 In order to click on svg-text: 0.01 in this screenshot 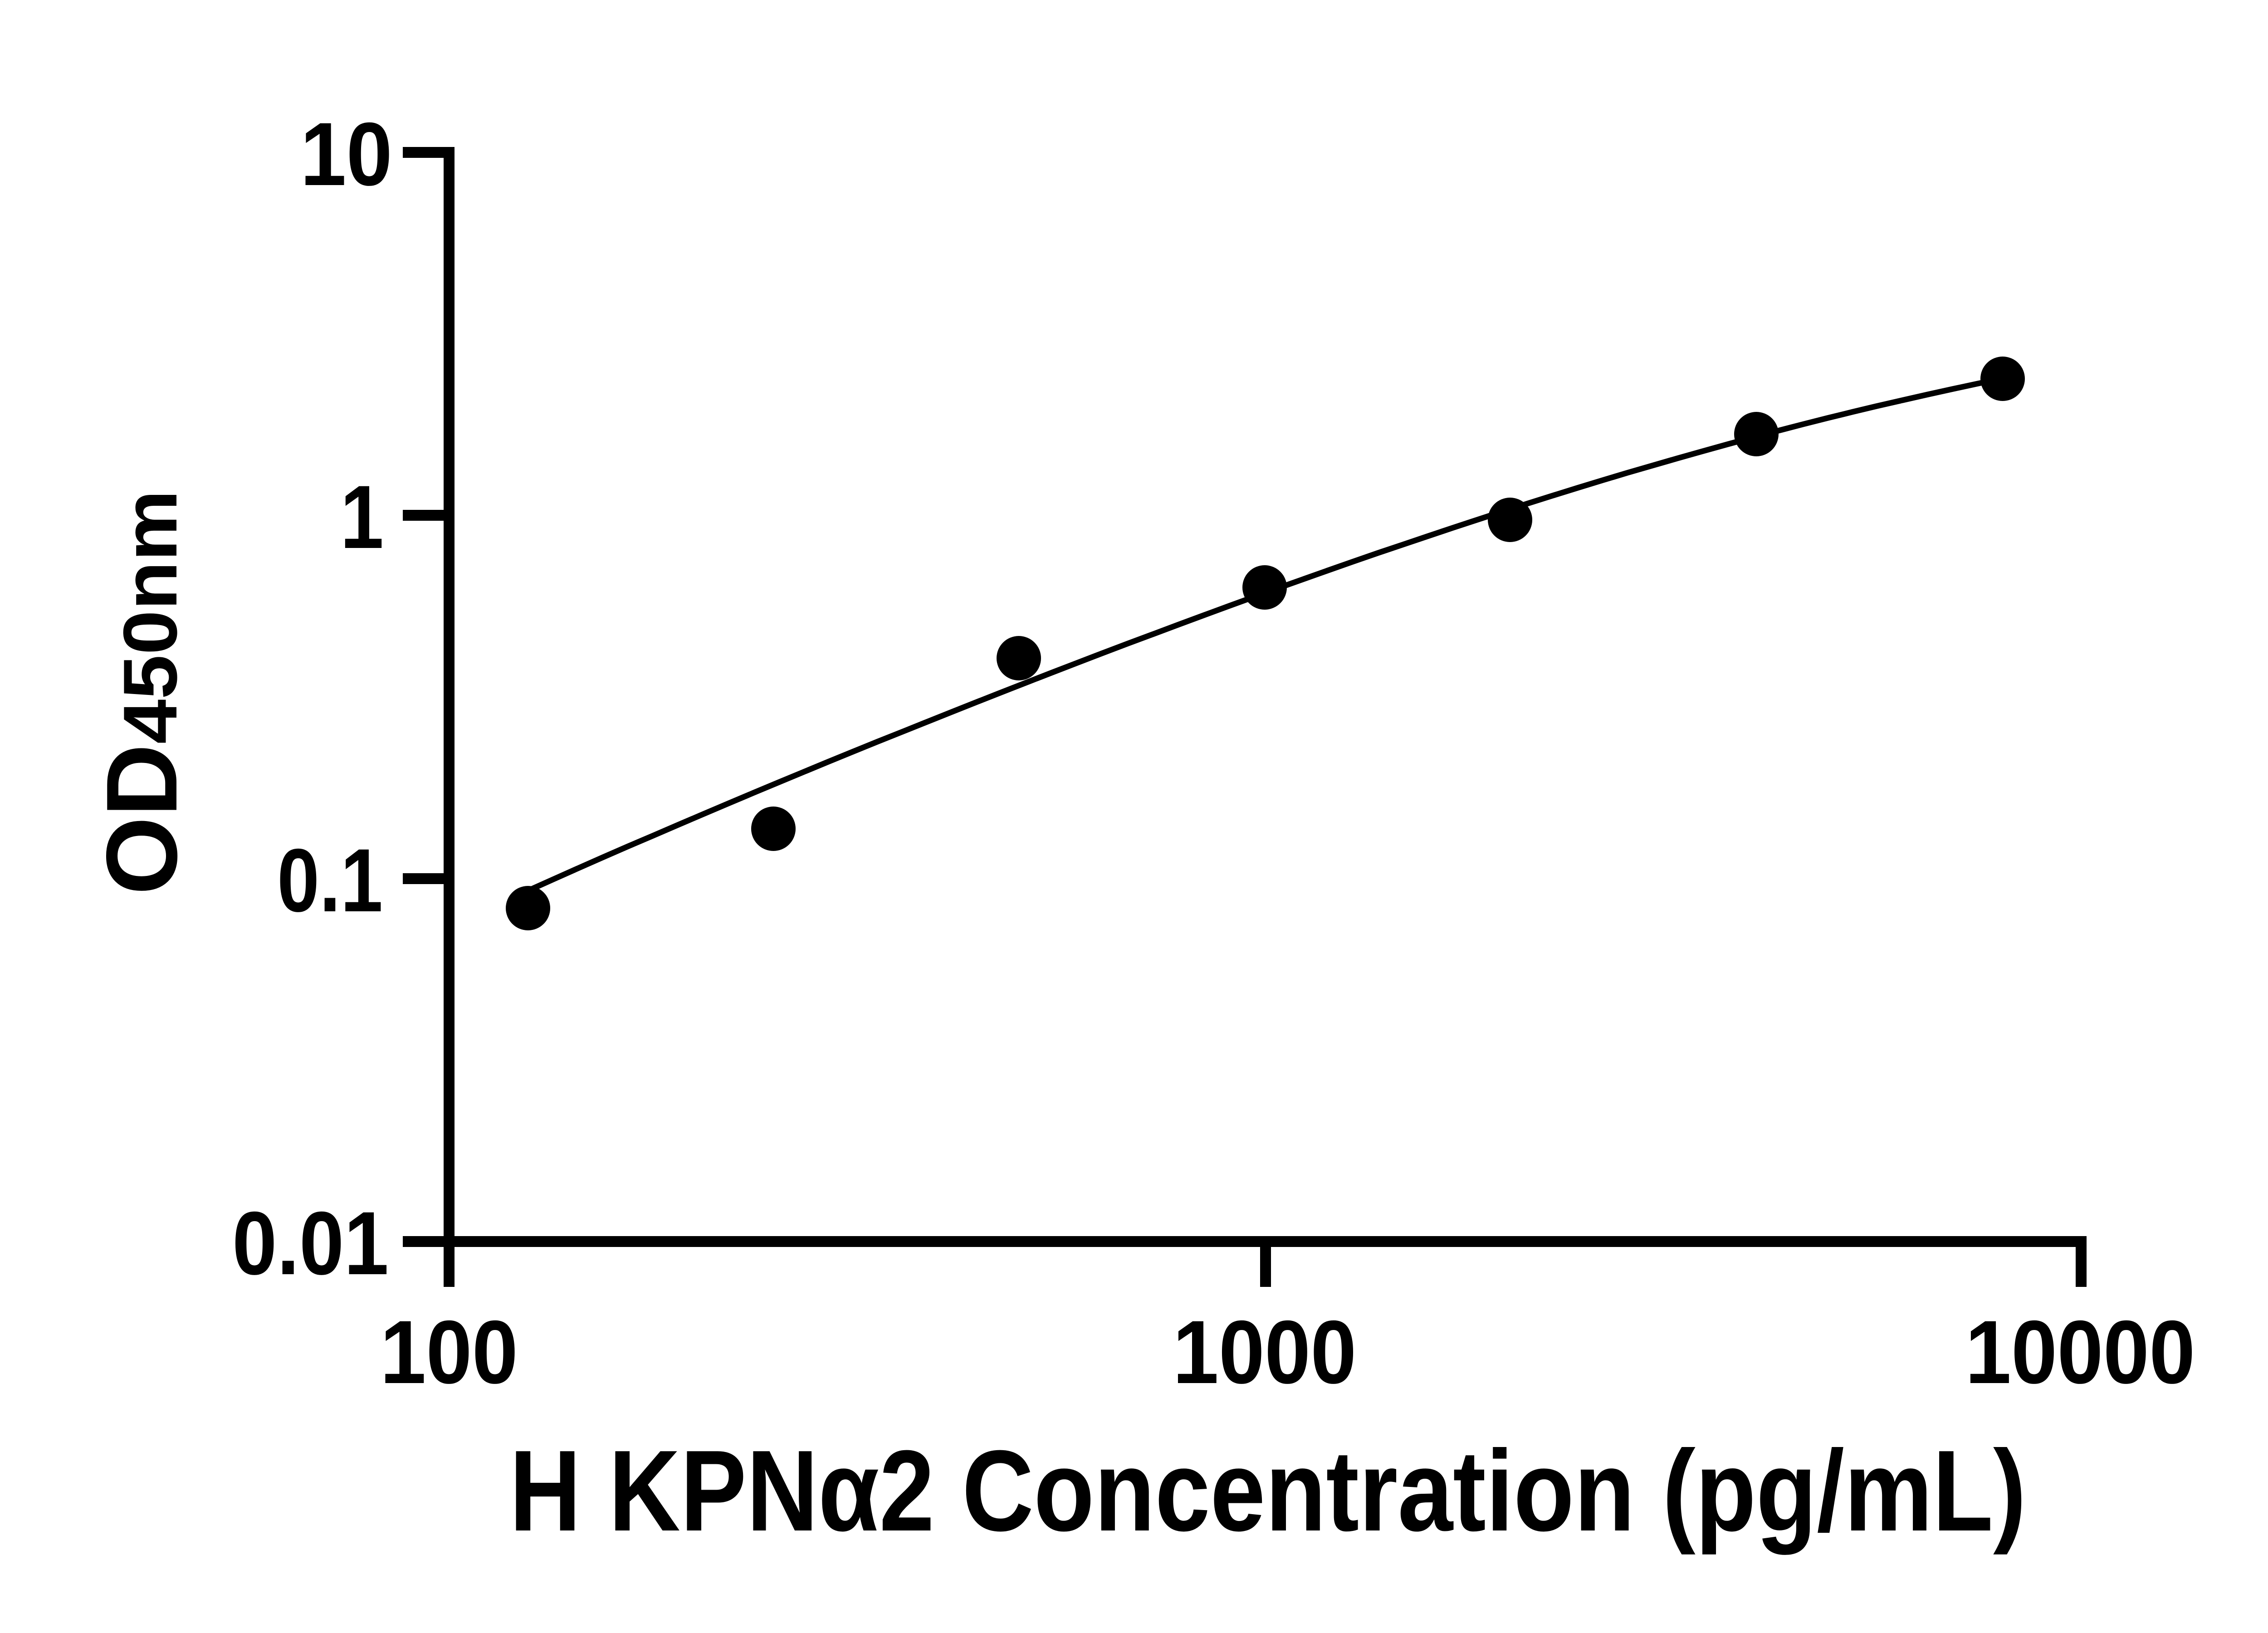, I will do `click(311, 1243)`.